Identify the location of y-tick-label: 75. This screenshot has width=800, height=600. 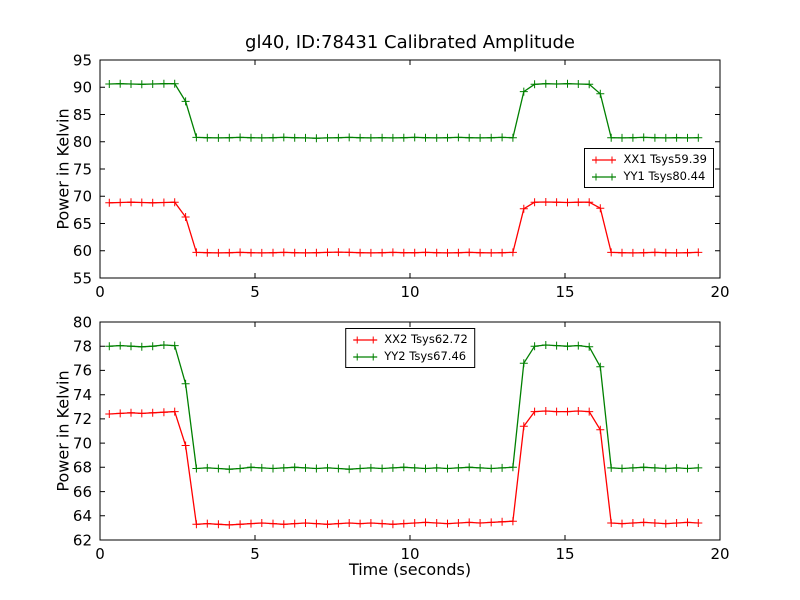
(82, 169).